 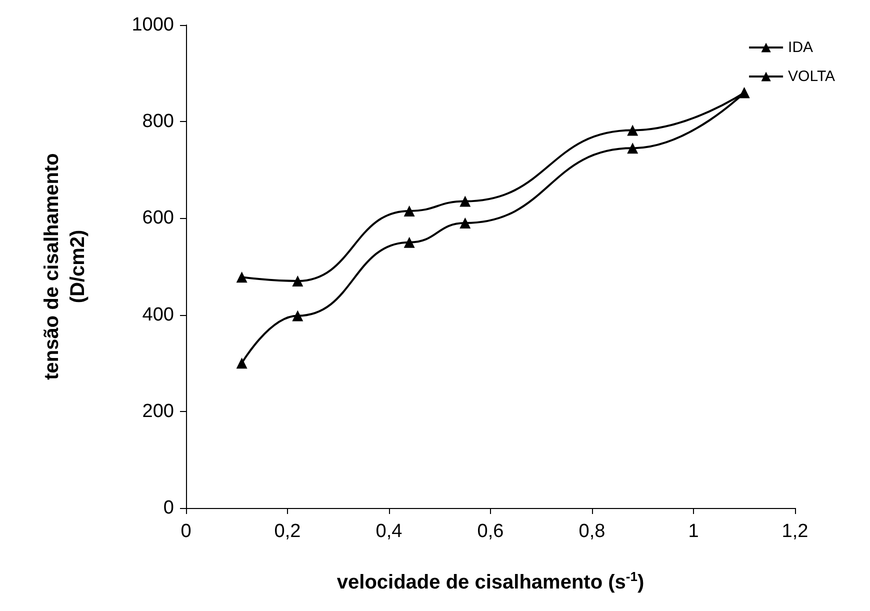 What do you see at coordinates (693, 531) in the screenshot?
I see `x-tick-label: 1` at bounding box center [693, 531].